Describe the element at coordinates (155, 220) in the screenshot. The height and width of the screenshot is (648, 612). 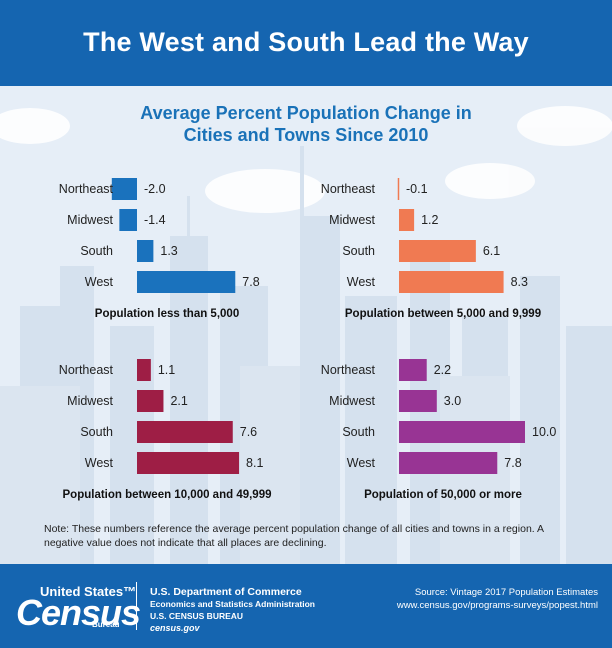
I see `value-label: -1.4` at that location.